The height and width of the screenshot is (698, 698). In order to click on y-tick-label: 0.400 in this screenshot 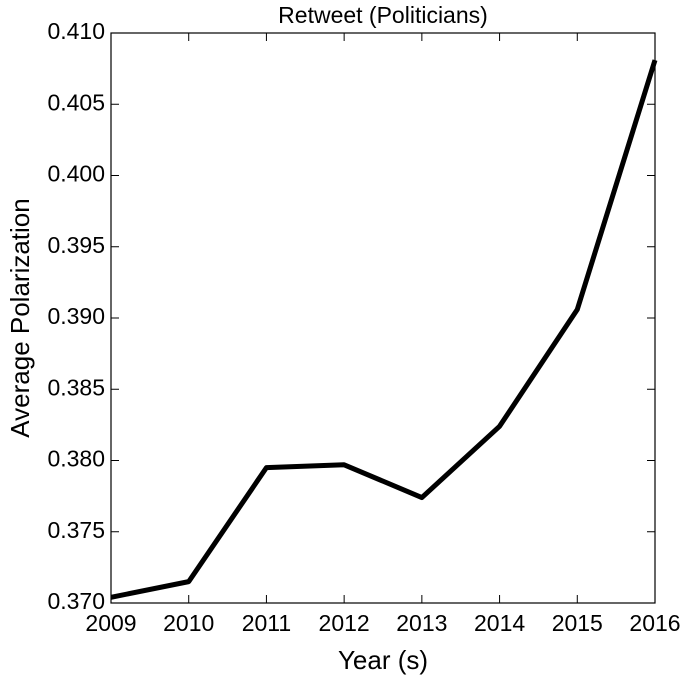, I will do `click(76, 174)`.